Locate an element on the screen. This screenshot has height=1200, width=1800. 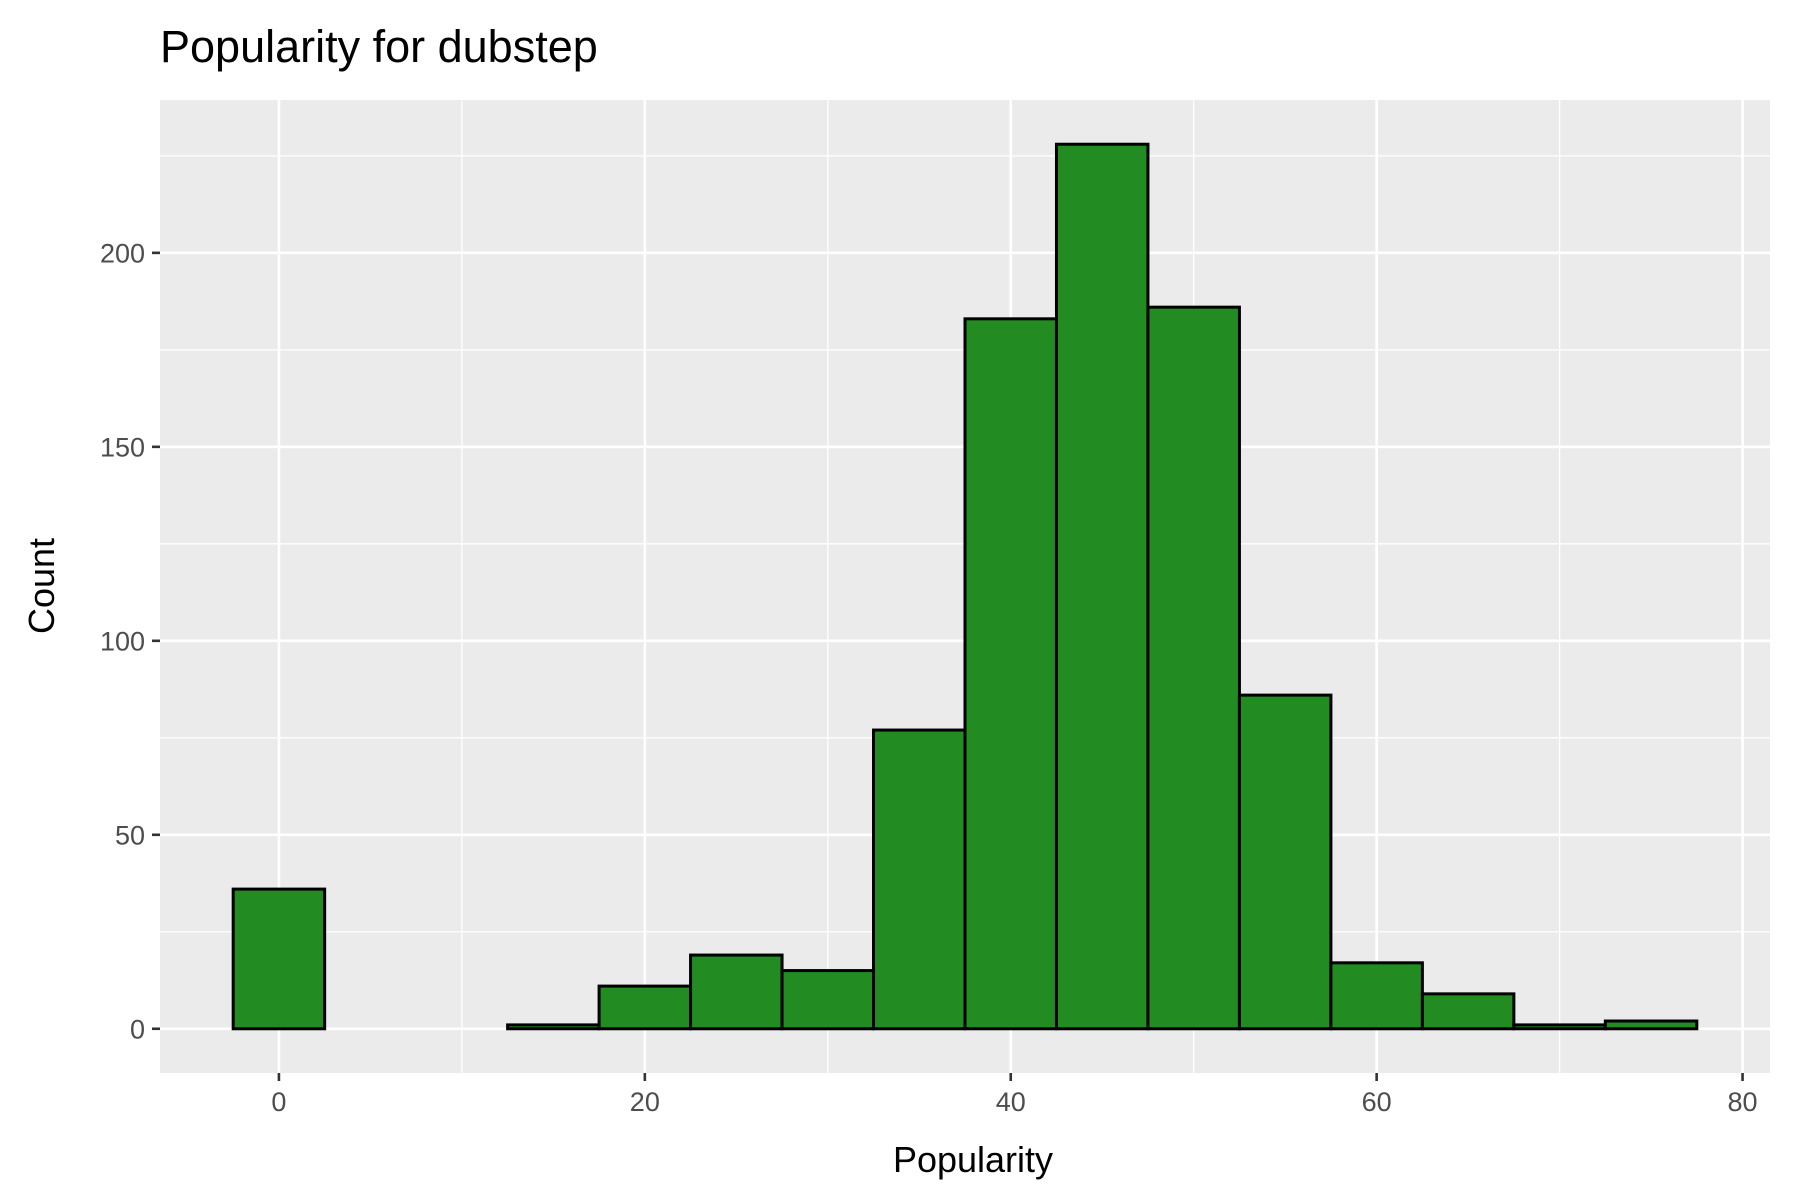
y-tick-label: 0 is located at coordinates (137, 1029).